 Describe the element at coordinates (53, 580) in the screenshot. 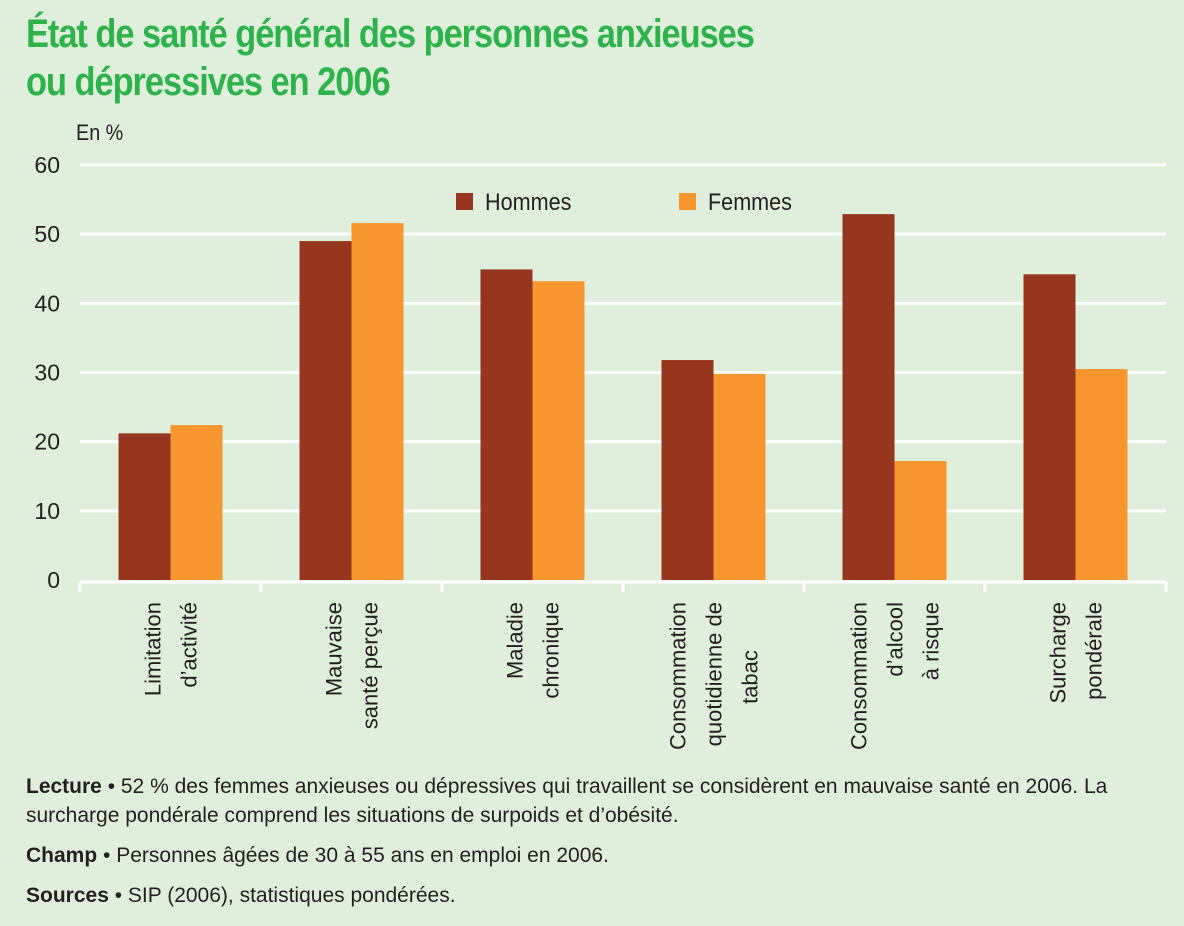

I see `y-tick-label: 0` at that location.